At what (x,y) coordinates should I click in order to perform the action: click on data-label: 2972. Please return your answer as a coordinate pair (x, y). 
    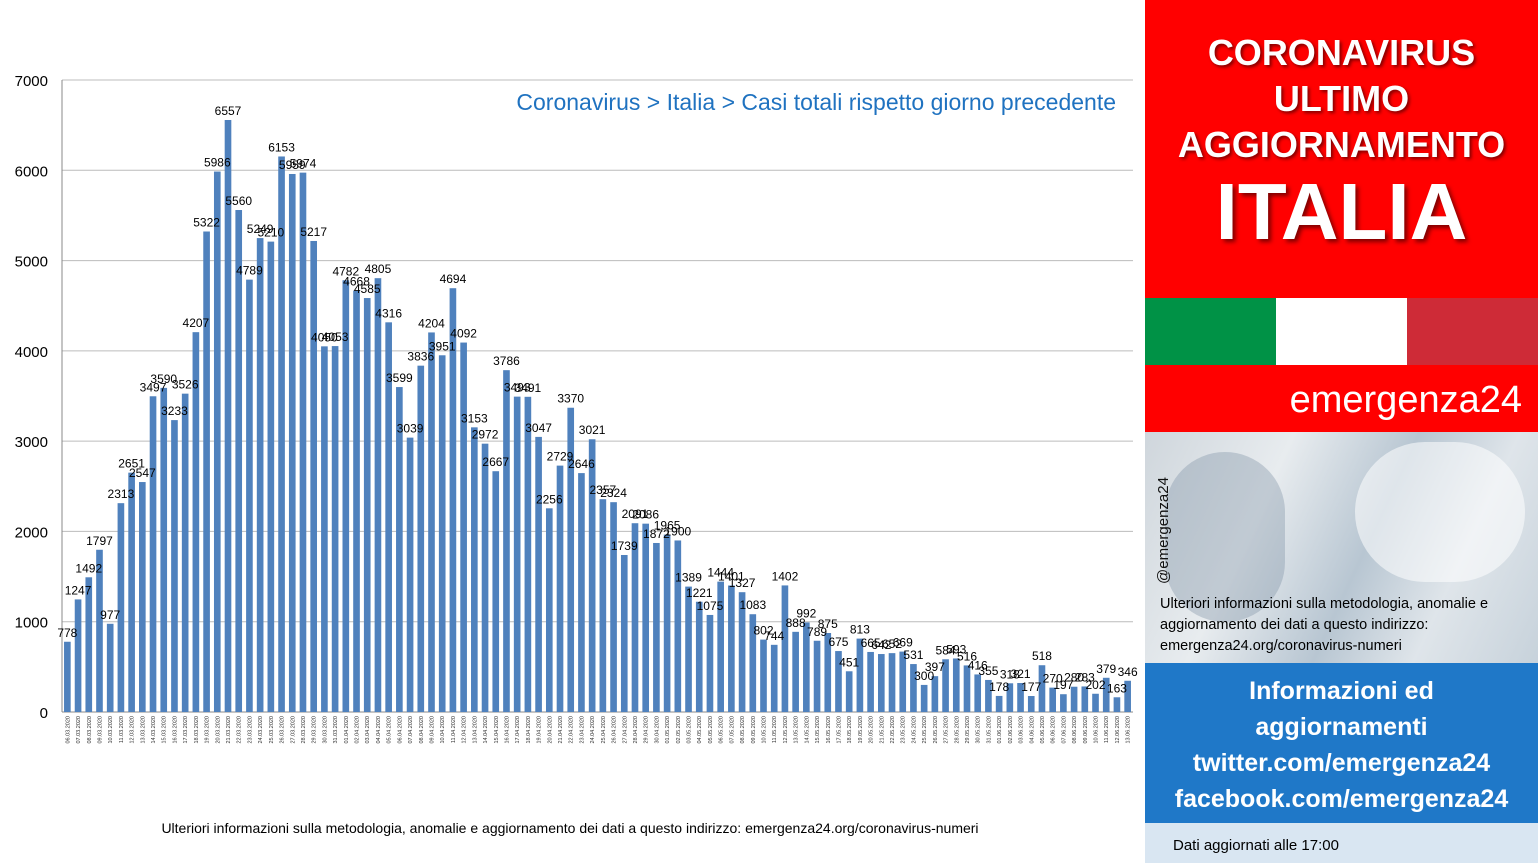
    Looking at the image, I should click on (485, 435).